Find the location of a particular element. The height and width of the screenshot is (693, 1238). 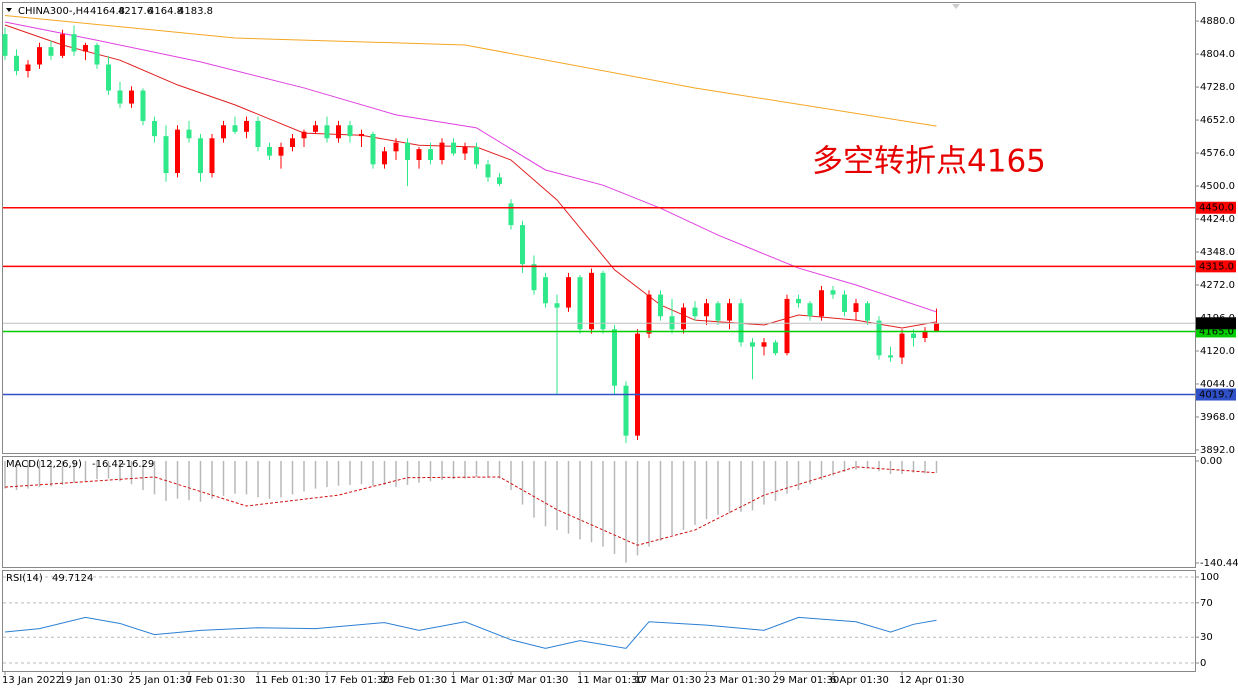

price-tag-label: 4183.8 is located at coordinates (1216, 323).